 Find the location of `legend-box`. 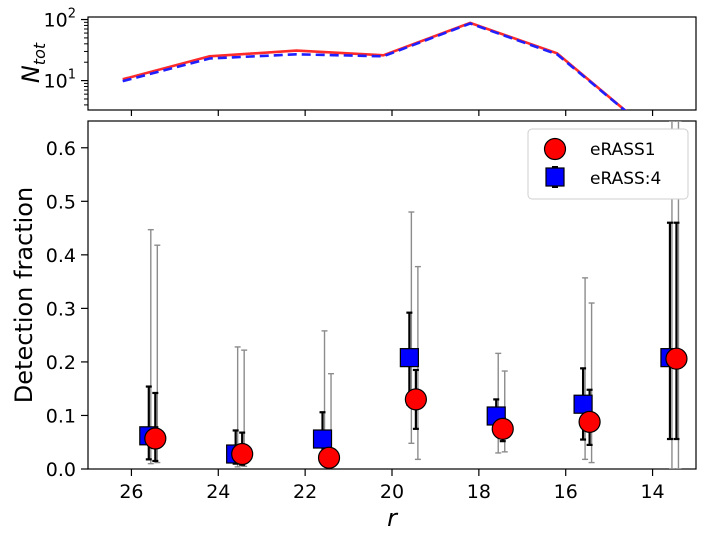

legend-box is located at coordinates (608, 164).